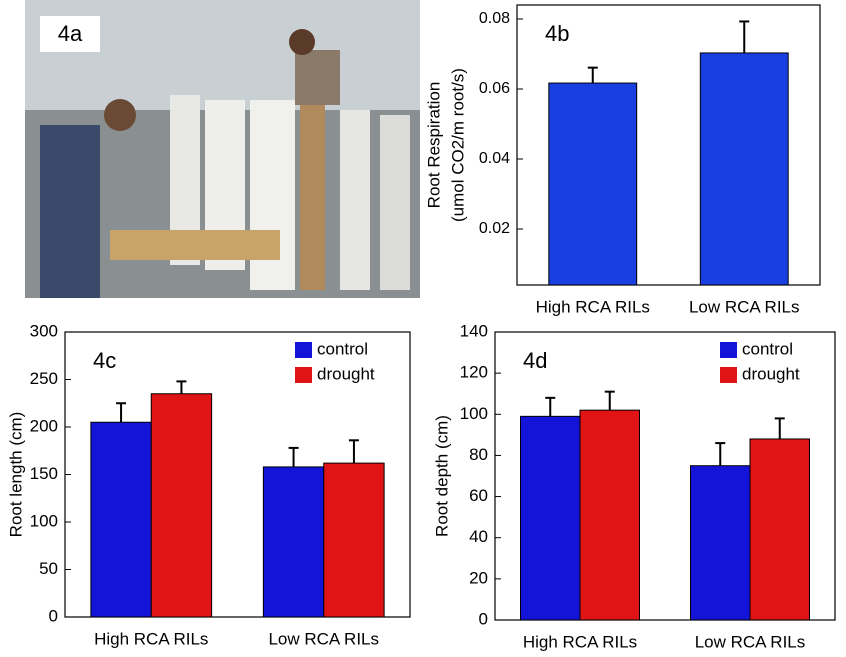 This screenshot has width=846, height=657. What do you see at coordinates (195, 245) in the screenshot?
I see `photo-table` at bounding box center [195, 245].